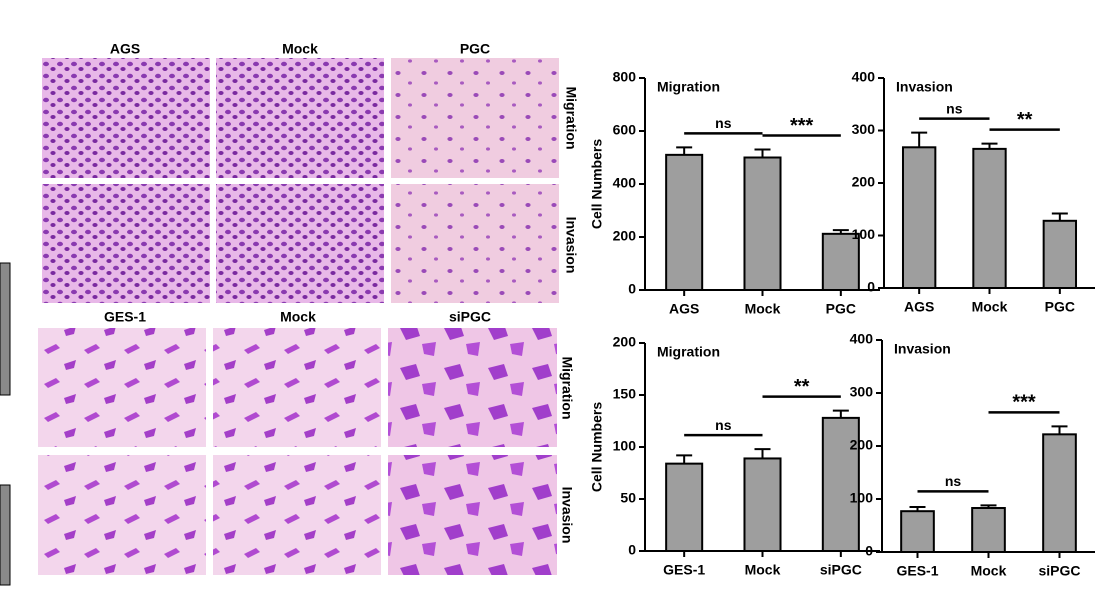 The image size is (1118, 600). Describe the element at coordinates (475, 49) in the screenshot. I see `column-label: PGC` at that location.